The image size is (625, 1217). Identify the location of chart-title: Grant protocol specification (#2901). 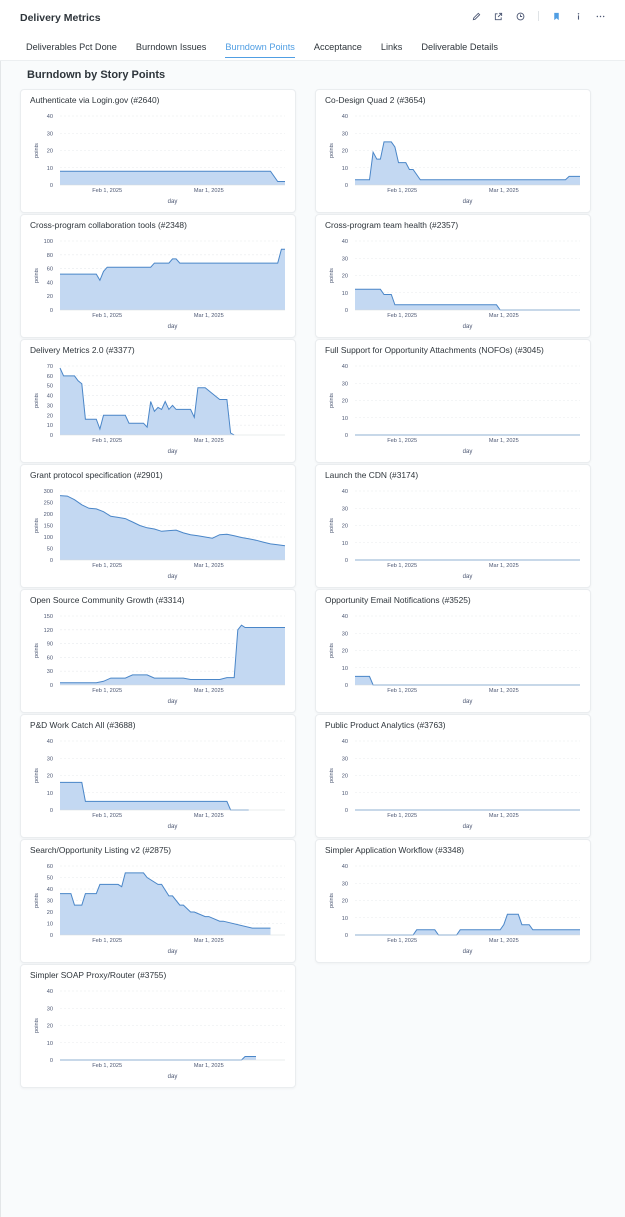
(96, 475).